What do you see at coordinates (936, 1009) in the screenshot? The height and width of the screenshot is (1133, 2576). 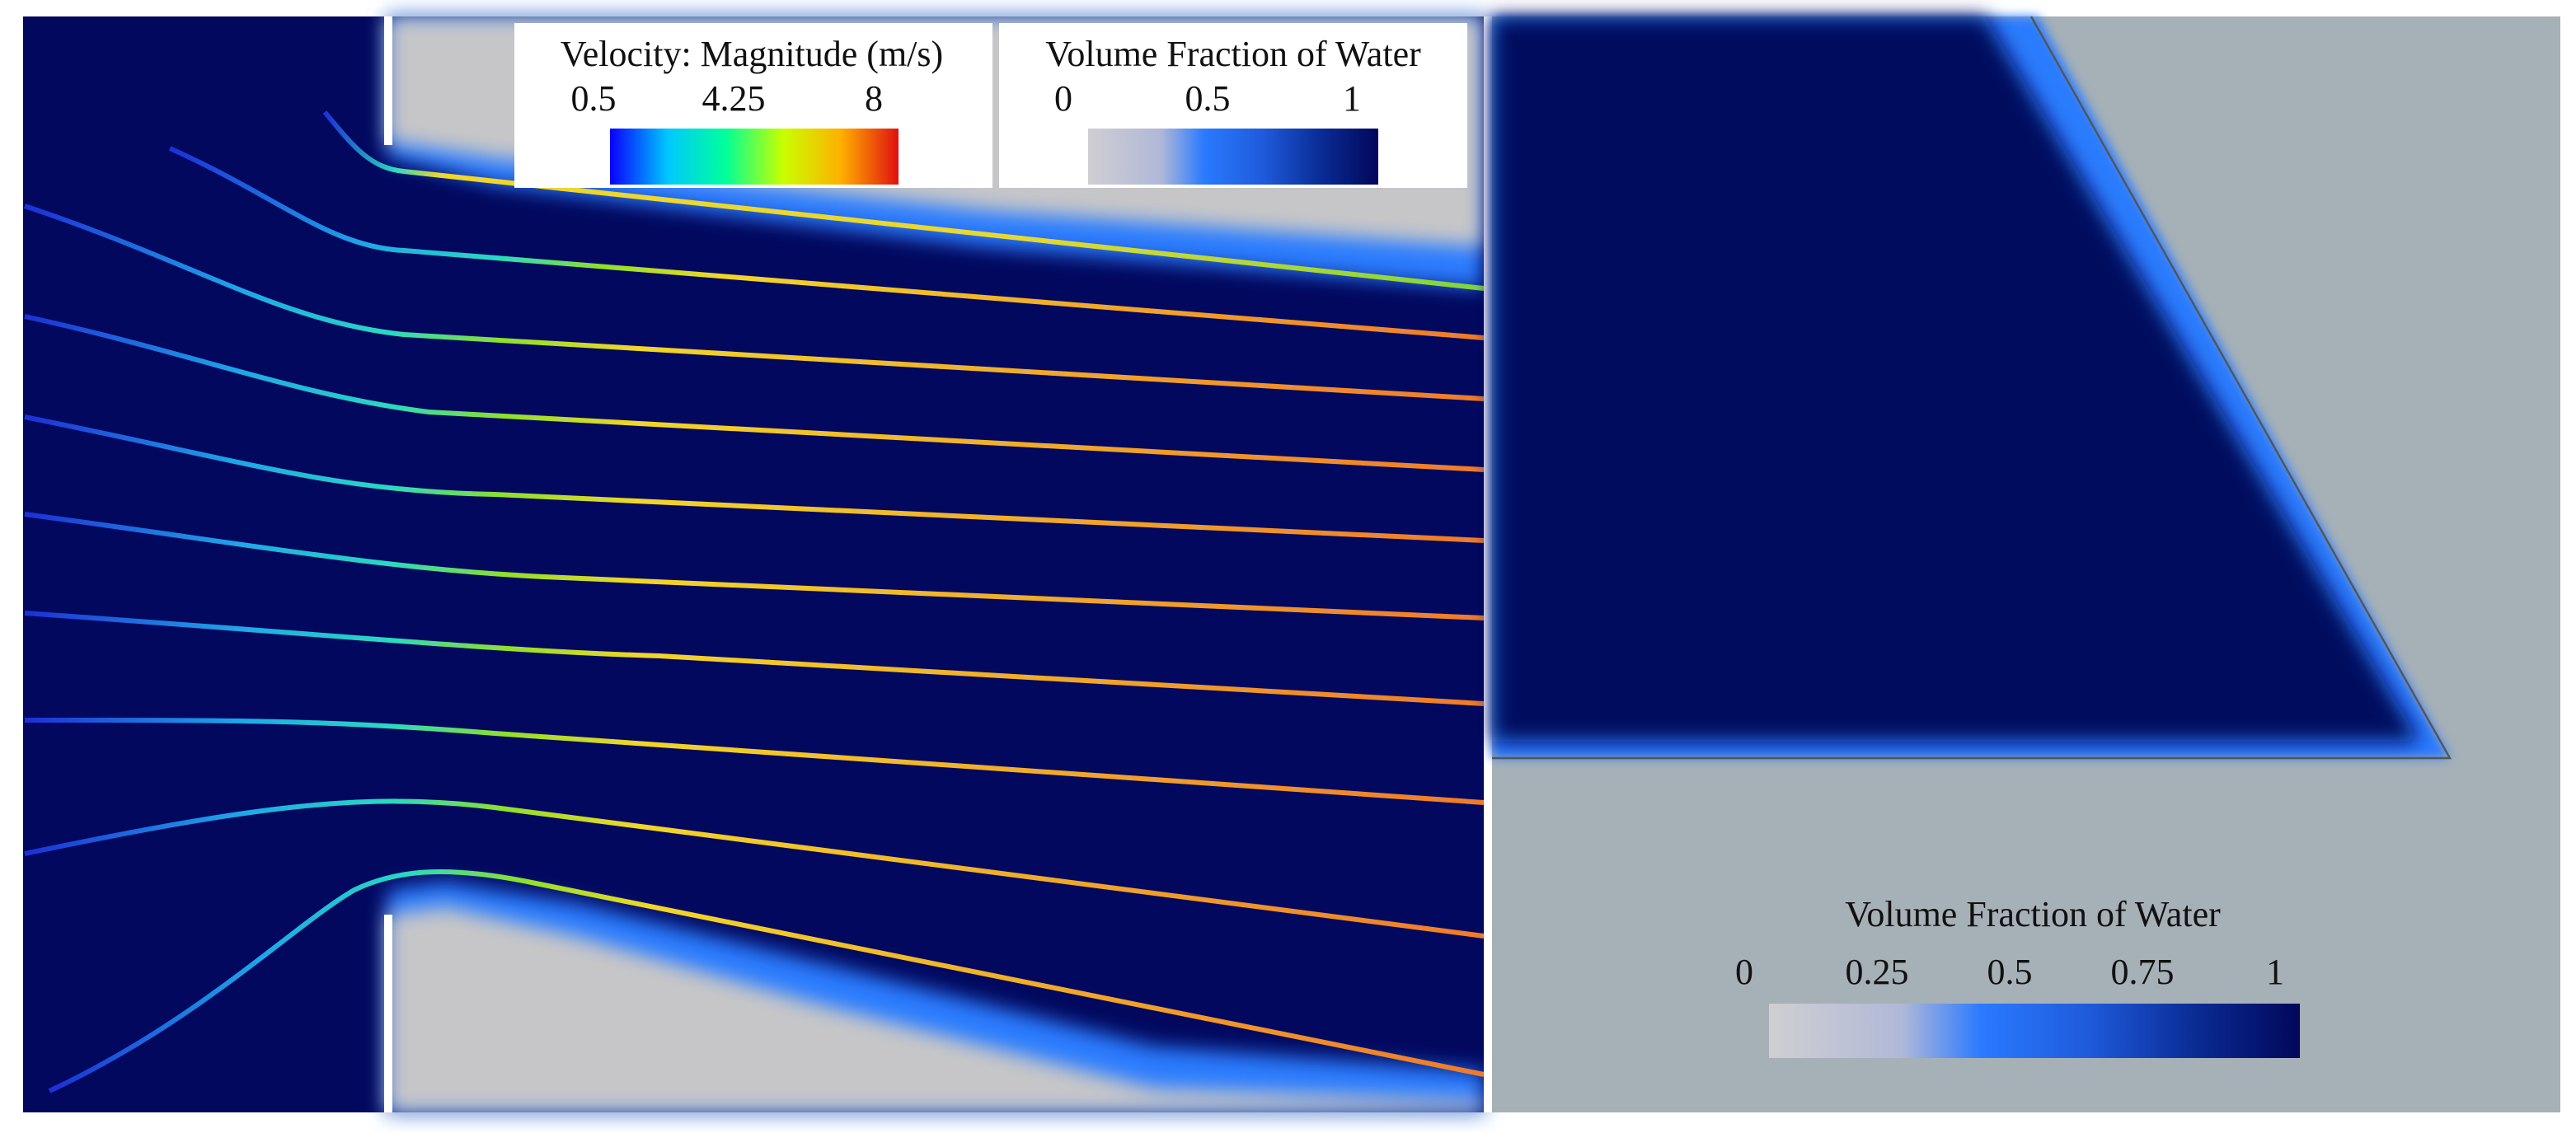 I see `air-region` at bounding box center [936, 1009].